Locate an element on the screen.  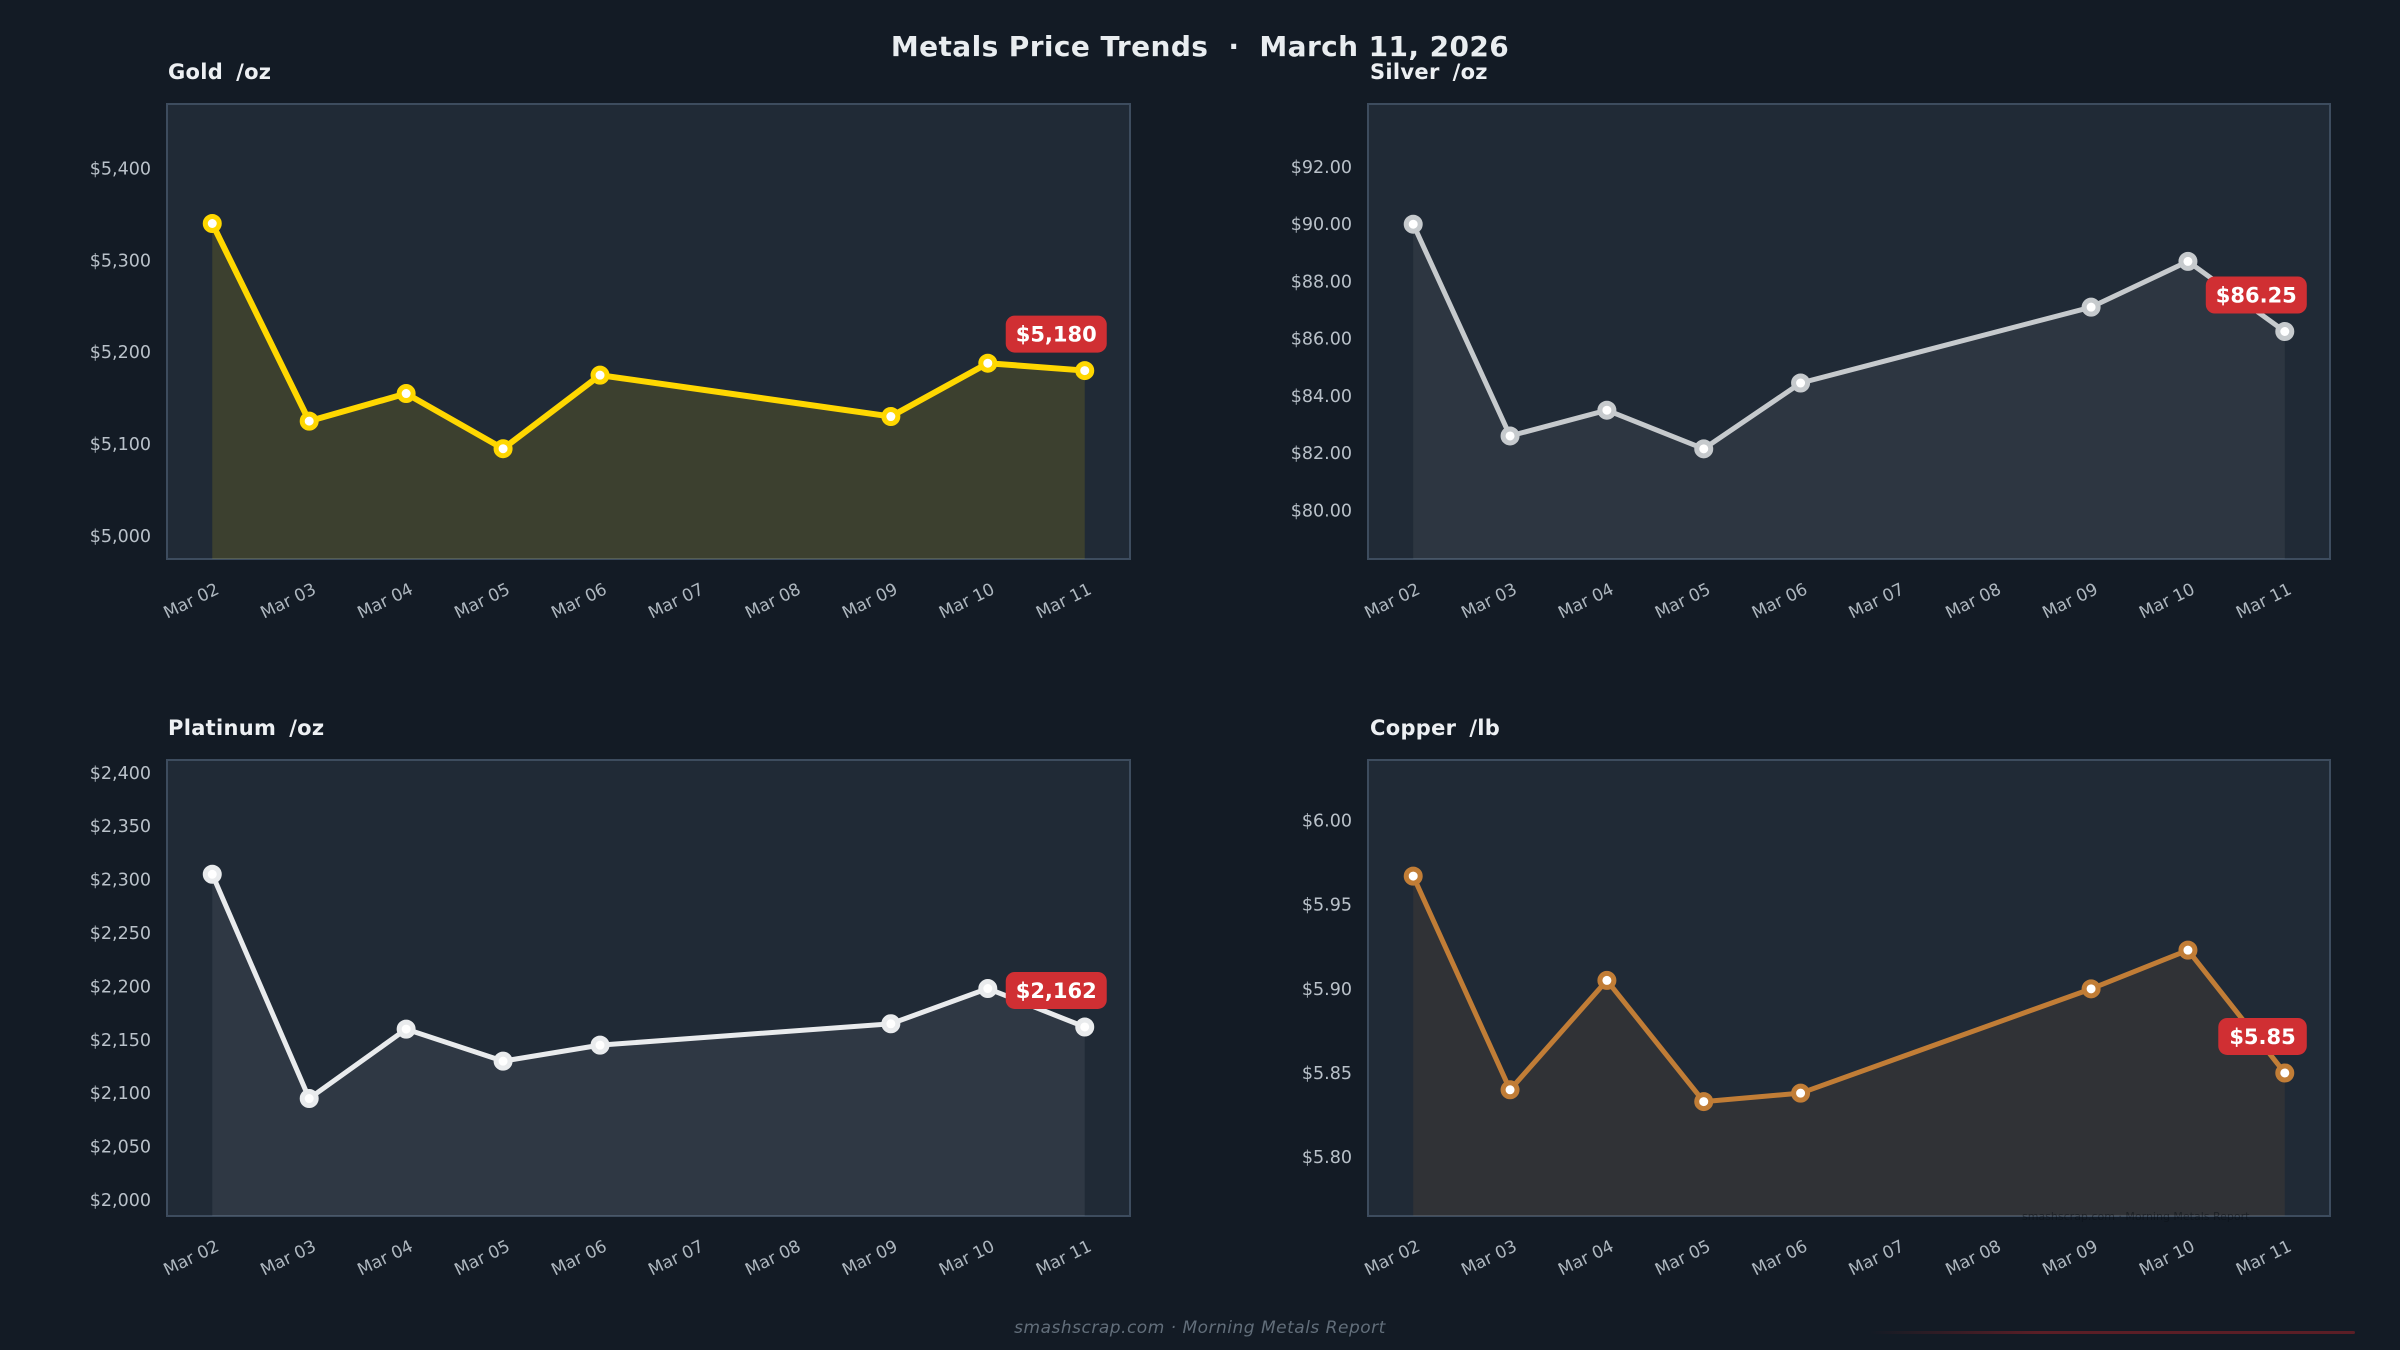
copper-x-tick-label: Mar 06 is located at coordinates (1780, 1259).